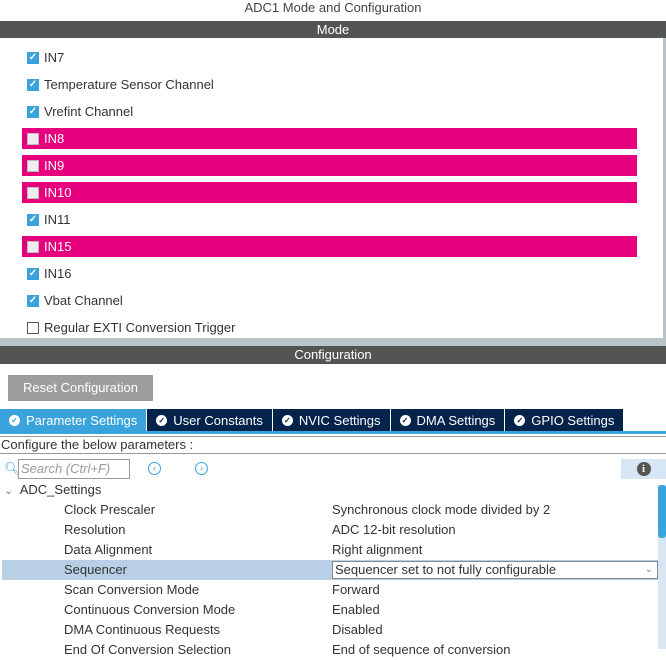 This screenshot has width=666, height=660. Describe the element at coordinates (140, 327) in the screenshot. I see `mode-item-label: Regular EXTI Conversion Trigger` at that location.